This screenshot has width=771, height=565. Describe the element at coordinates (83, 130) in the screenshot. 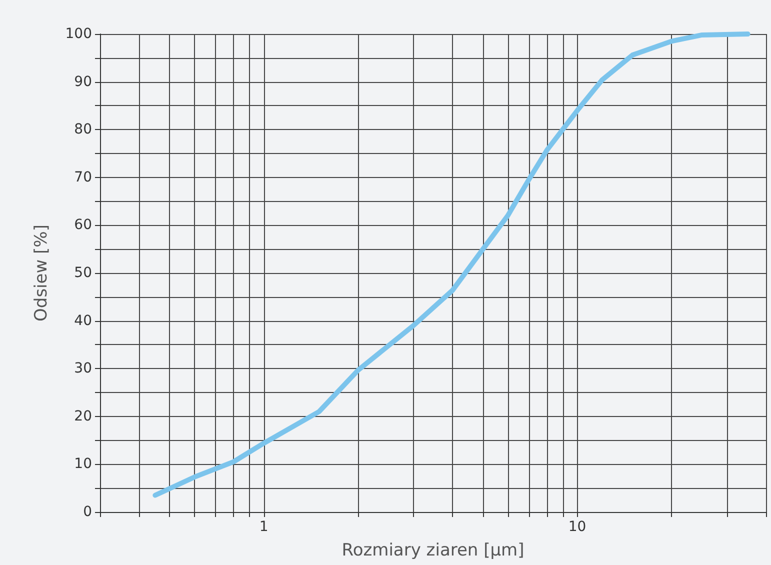

I see `y-tick-label: 80` at that location.